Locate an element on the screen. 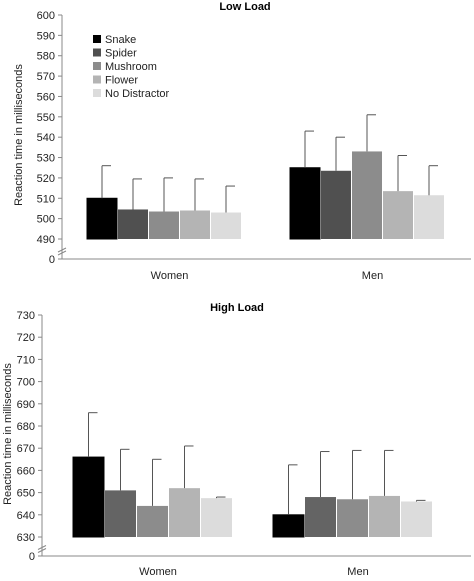 The image size is (474, 581). low-y-tick-label: 510 is located at coordinates (46, 199).